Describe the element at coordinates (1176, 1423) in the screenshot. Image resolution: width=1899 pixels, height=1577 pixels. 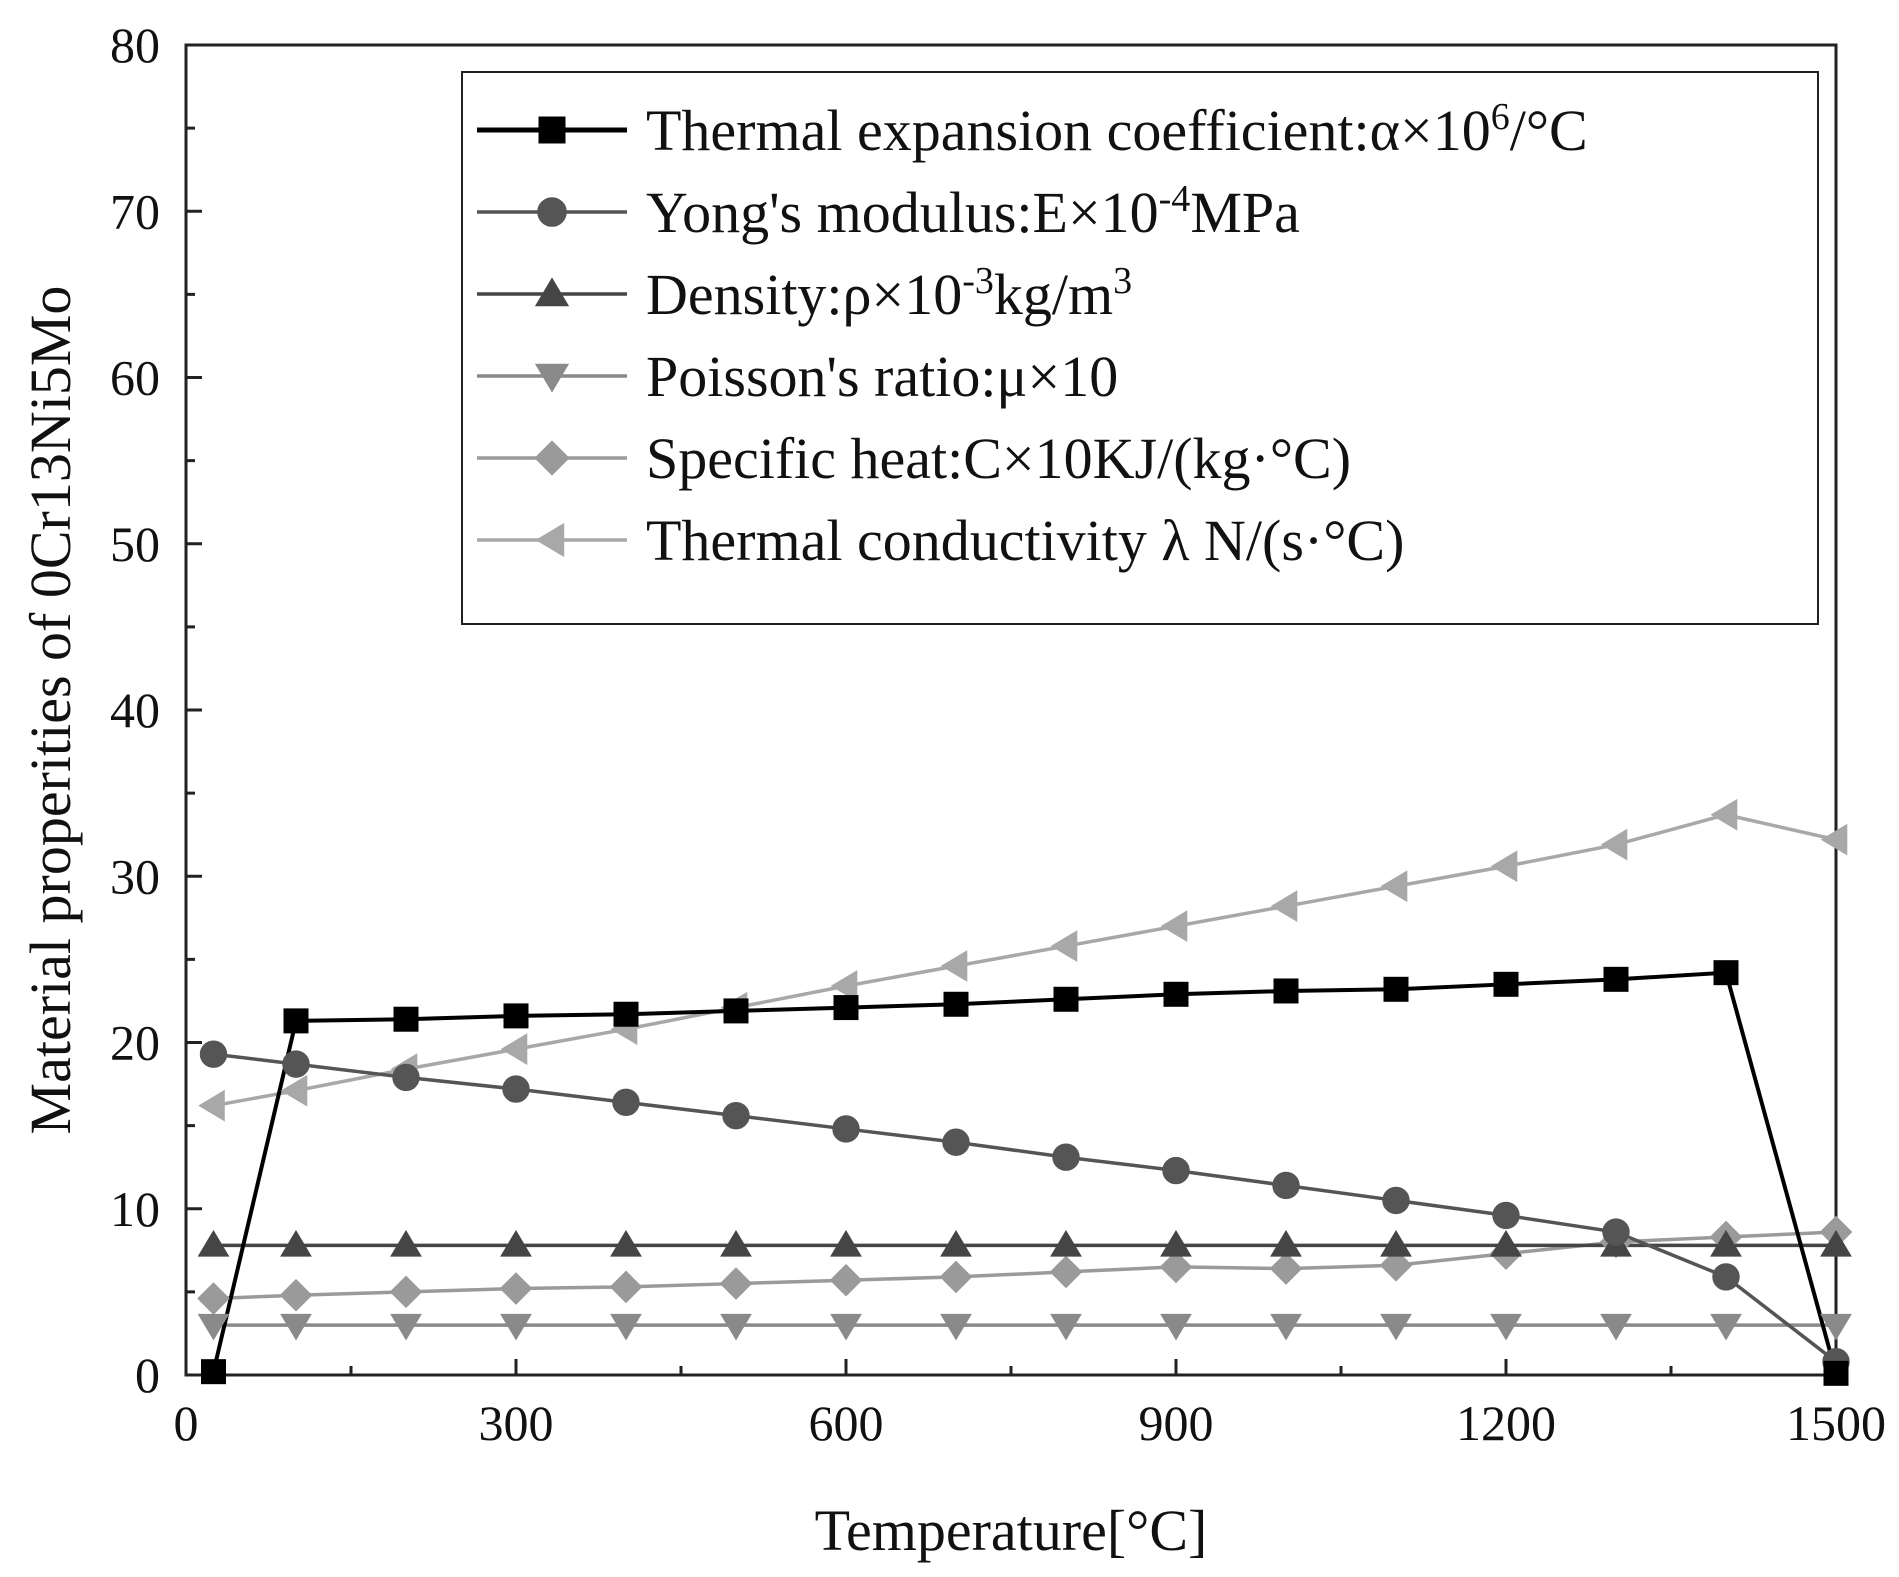
I see `x-tick-label: 900` at that location.